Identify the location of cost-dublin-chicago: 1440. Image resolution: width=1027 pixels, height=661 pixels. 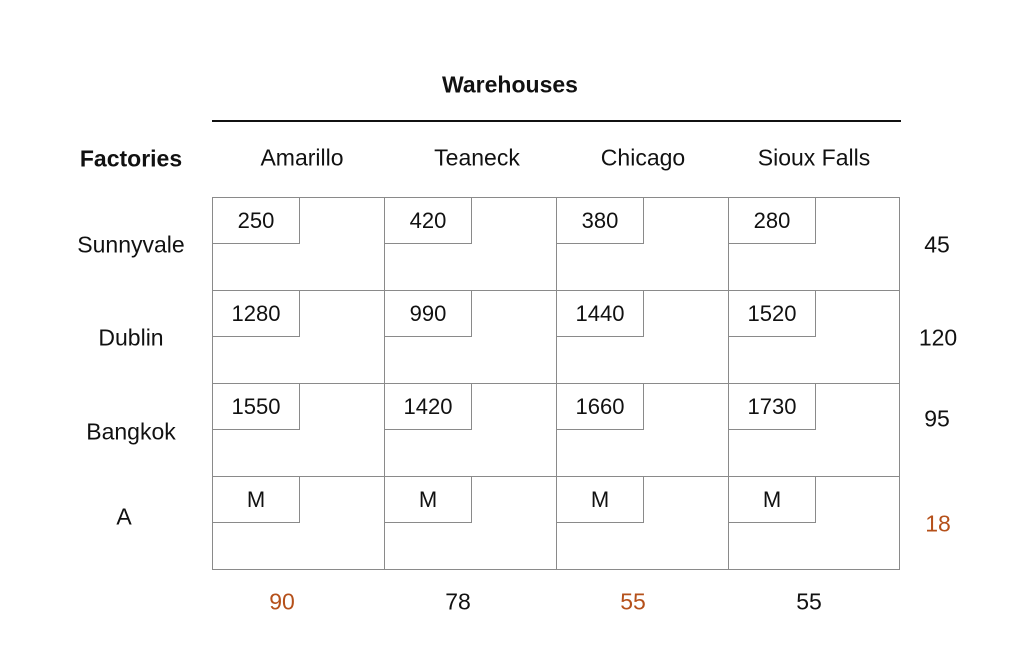
(600, 313).